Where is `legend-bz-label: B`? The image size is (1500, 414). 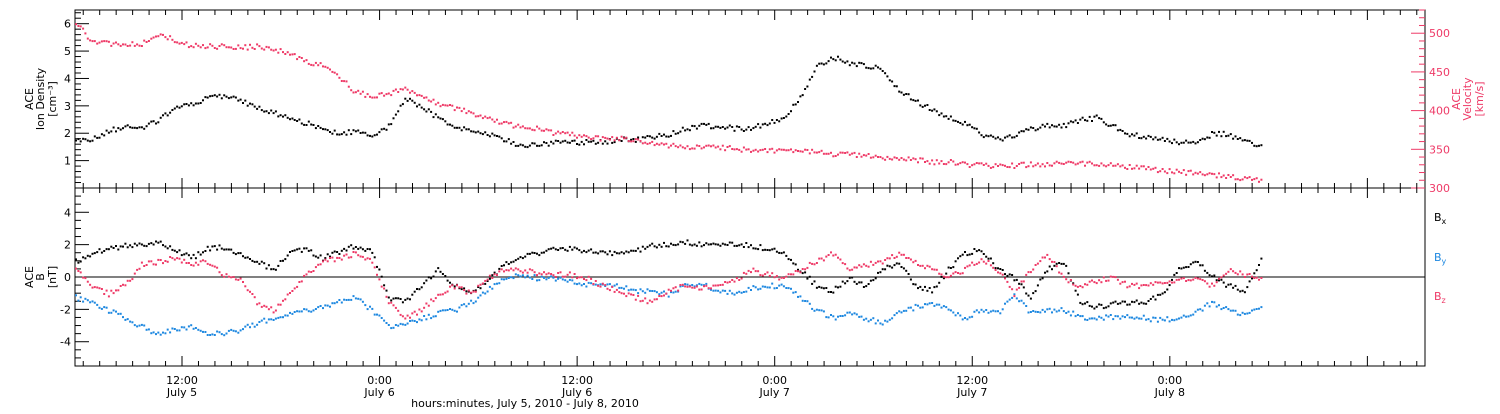
legend-bz-label: B is located at coordinates (1438, 296).